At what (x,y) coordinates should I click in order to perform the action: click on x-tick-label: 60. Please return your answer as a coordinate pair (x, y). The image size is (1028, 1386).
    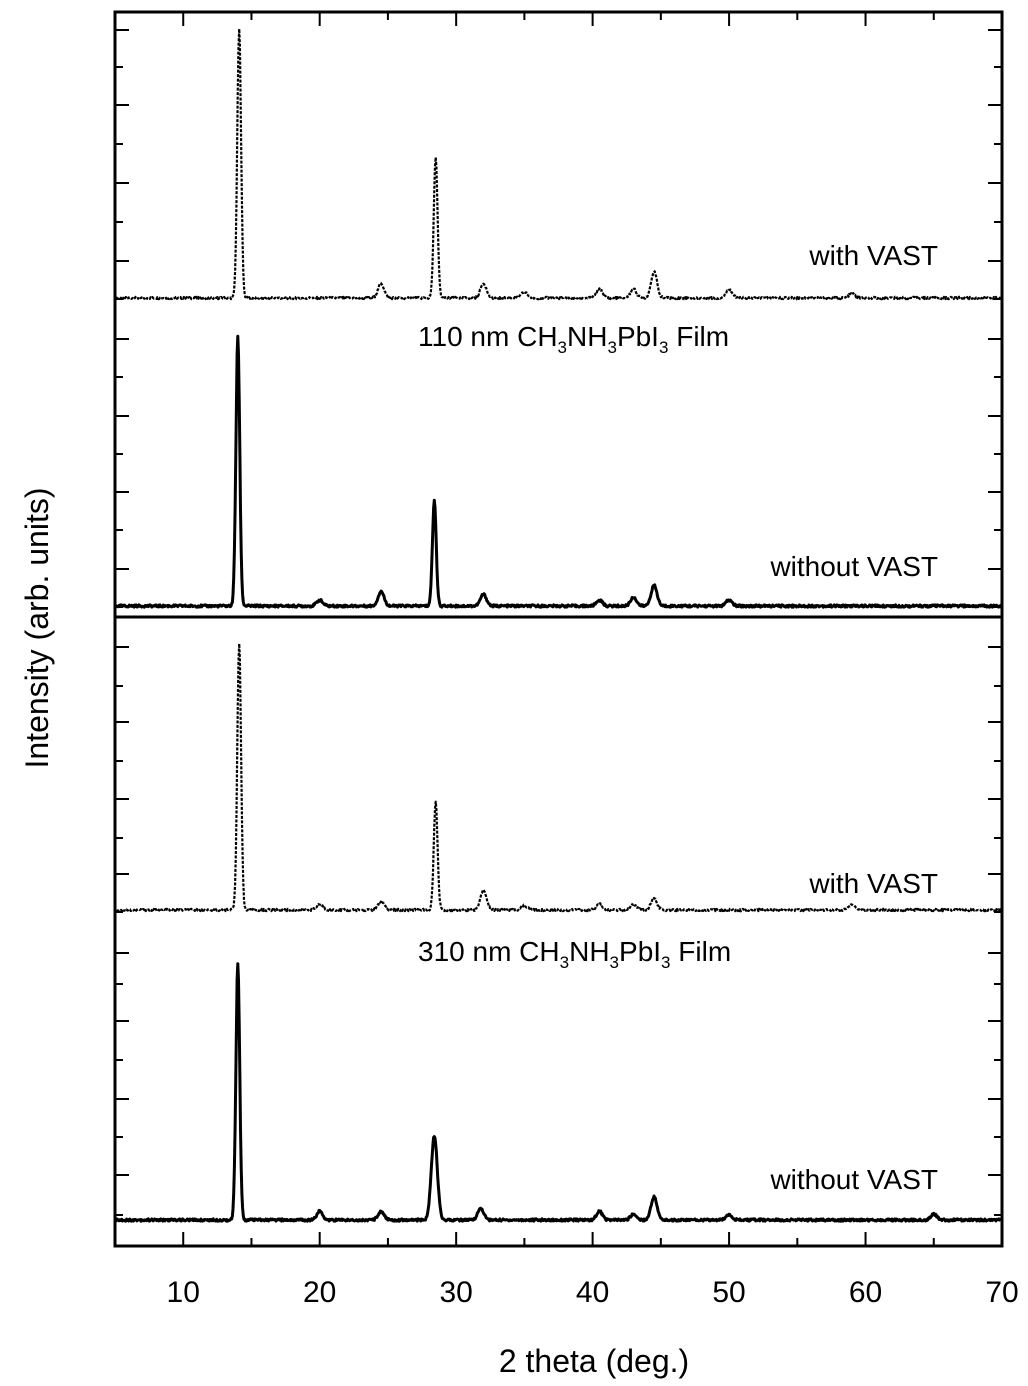
    Looking at the image, I should click on (865, 1292).